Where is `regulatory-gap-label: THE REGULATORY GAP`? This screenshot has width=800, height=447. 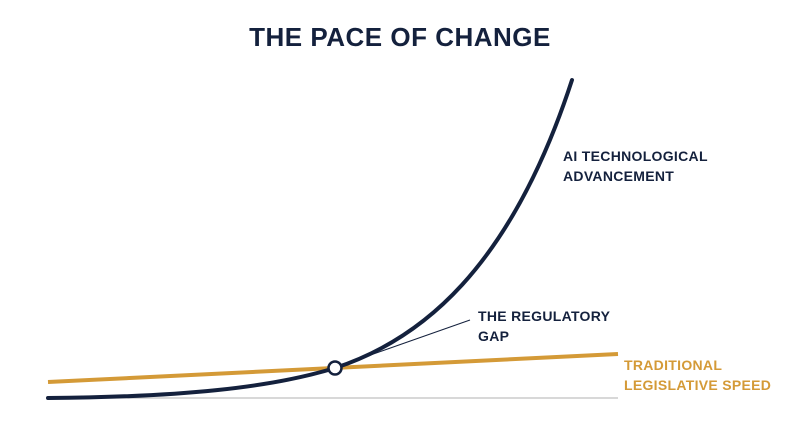
regulatory-gap-label: THE REGULATORY GAP is located at coordinates (544, 326).